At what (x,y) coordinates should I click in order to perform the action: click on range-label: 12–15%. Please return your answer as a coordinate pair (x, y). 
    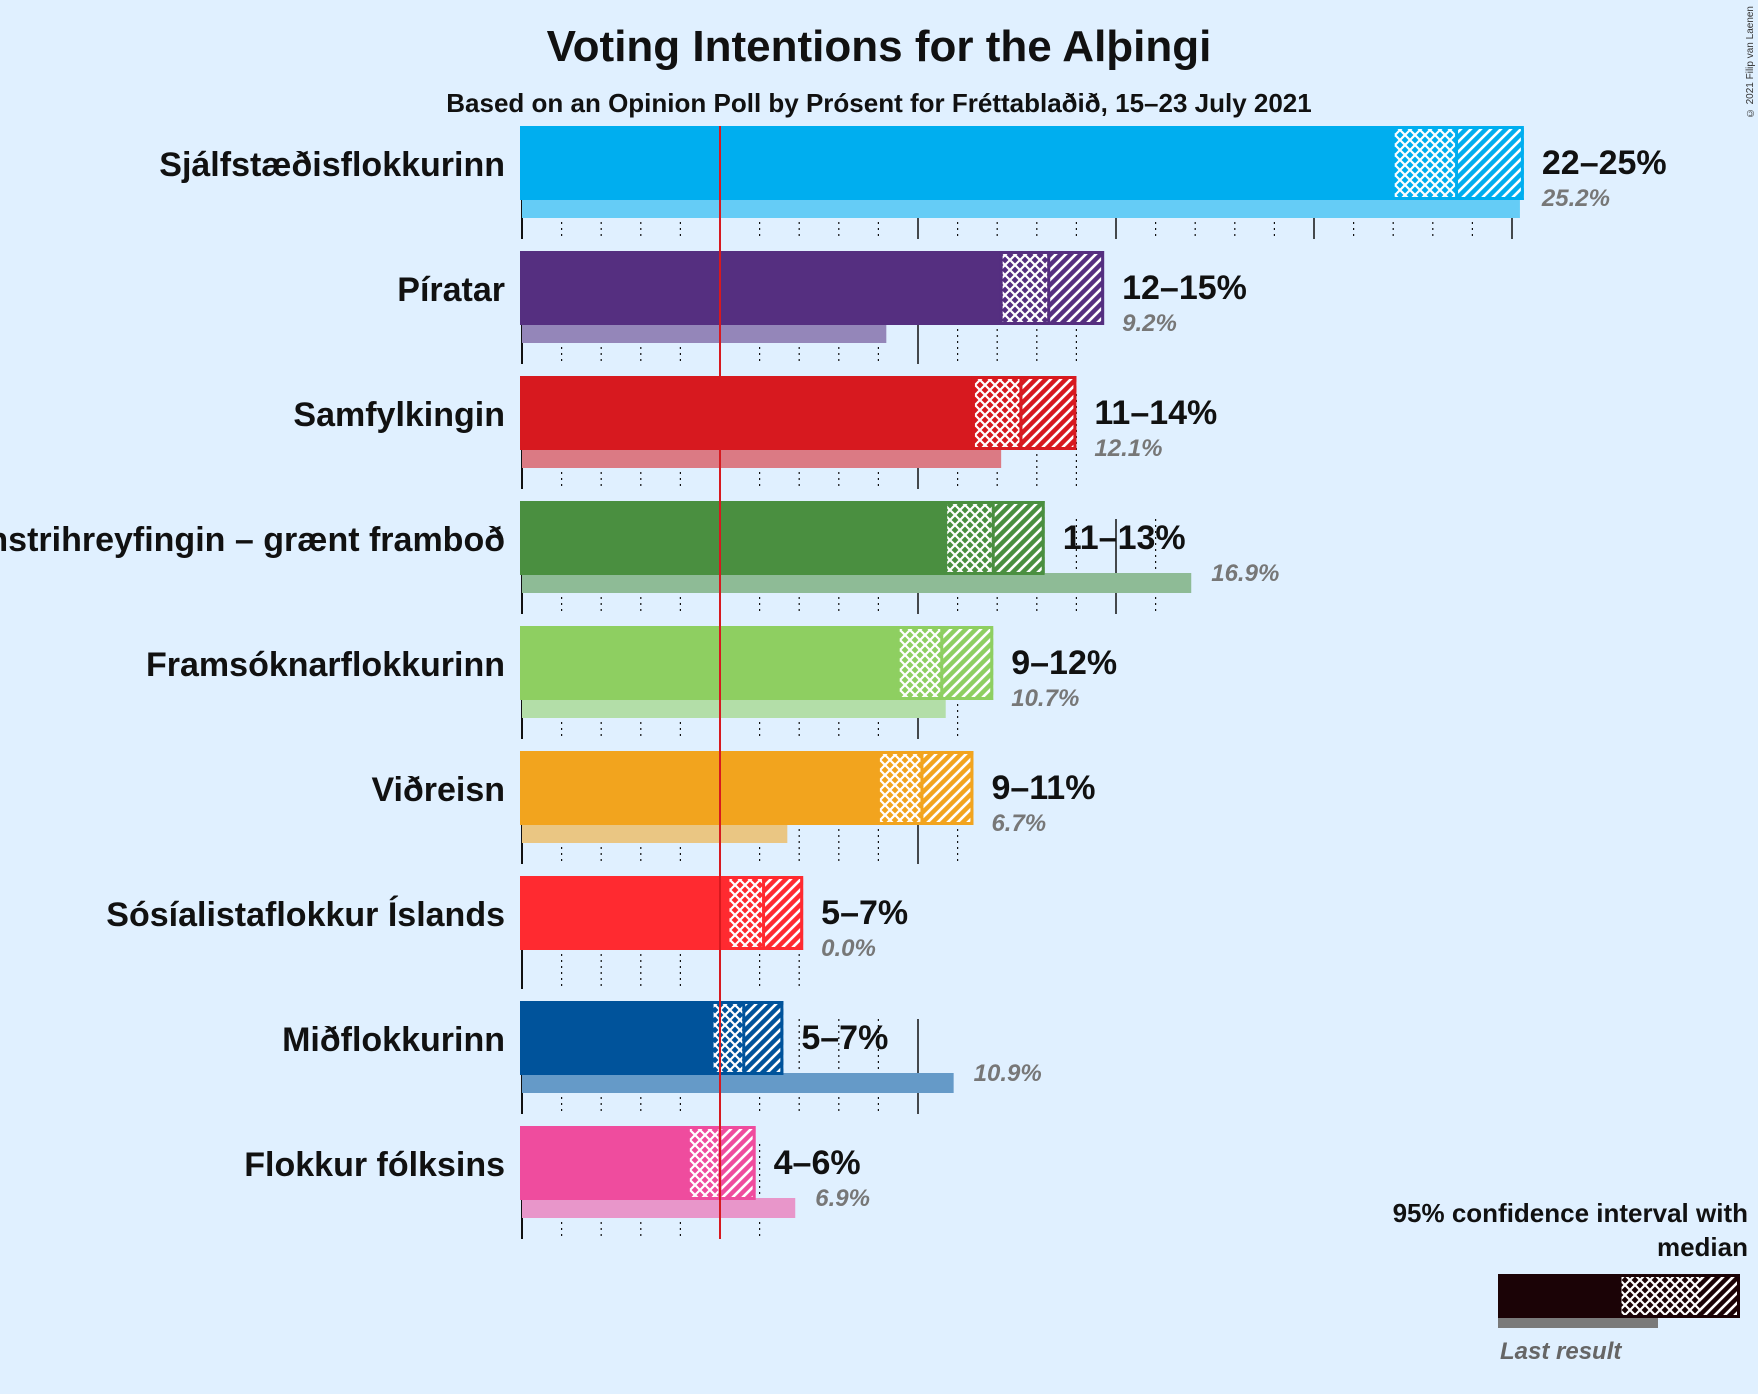
    Looking at the image, I should click on (1184, 288).